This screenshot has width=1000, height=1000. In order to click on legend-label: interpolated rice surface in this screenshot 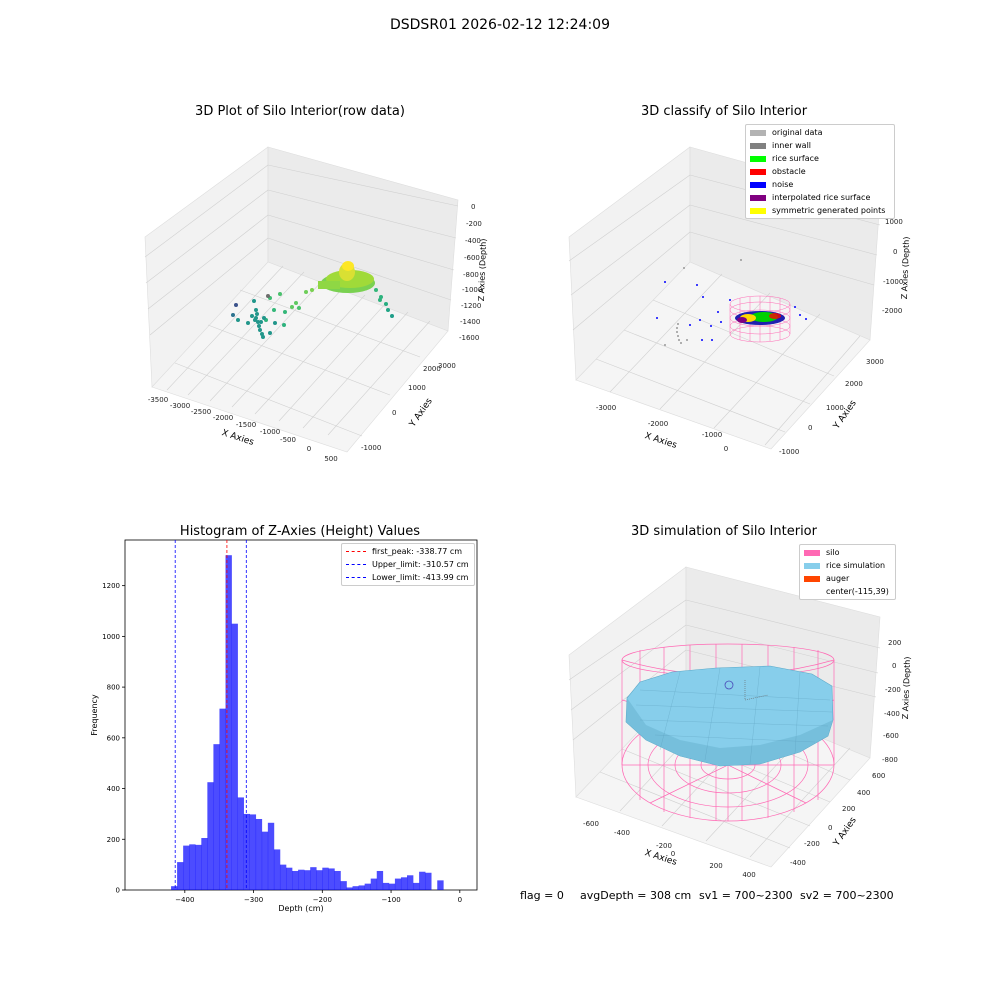, I will do `click(821, 197)`.